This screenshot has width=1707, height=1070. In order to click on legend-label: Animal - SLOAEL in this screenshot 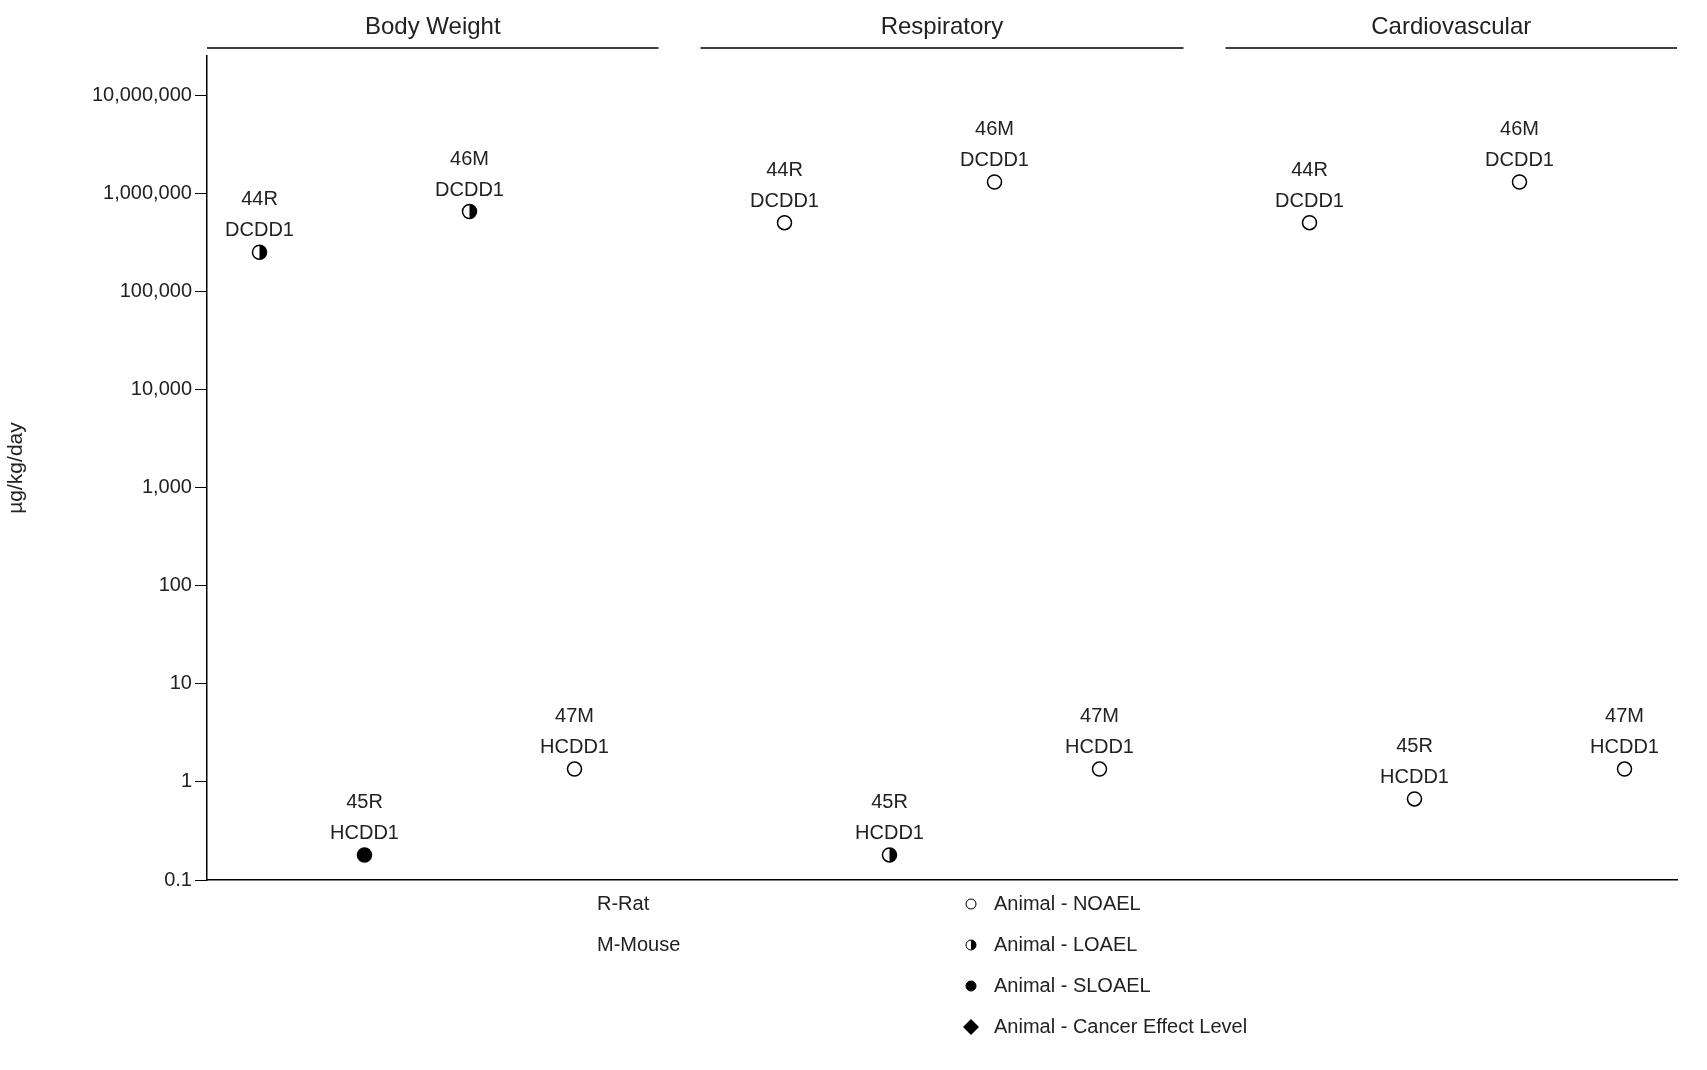, I will do `click(1072, 985)`.